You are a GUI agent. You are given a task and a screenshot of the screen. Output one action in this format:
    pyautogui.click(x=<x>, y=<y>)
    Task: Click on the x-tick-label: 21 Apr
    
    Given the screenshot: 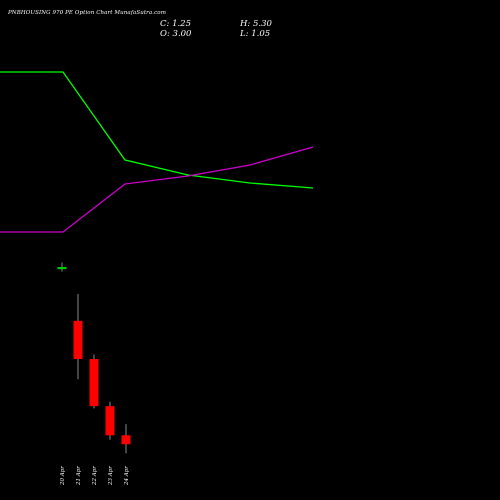 What is the action you would take?
    pyautogui.click(x=79, y=476)
    